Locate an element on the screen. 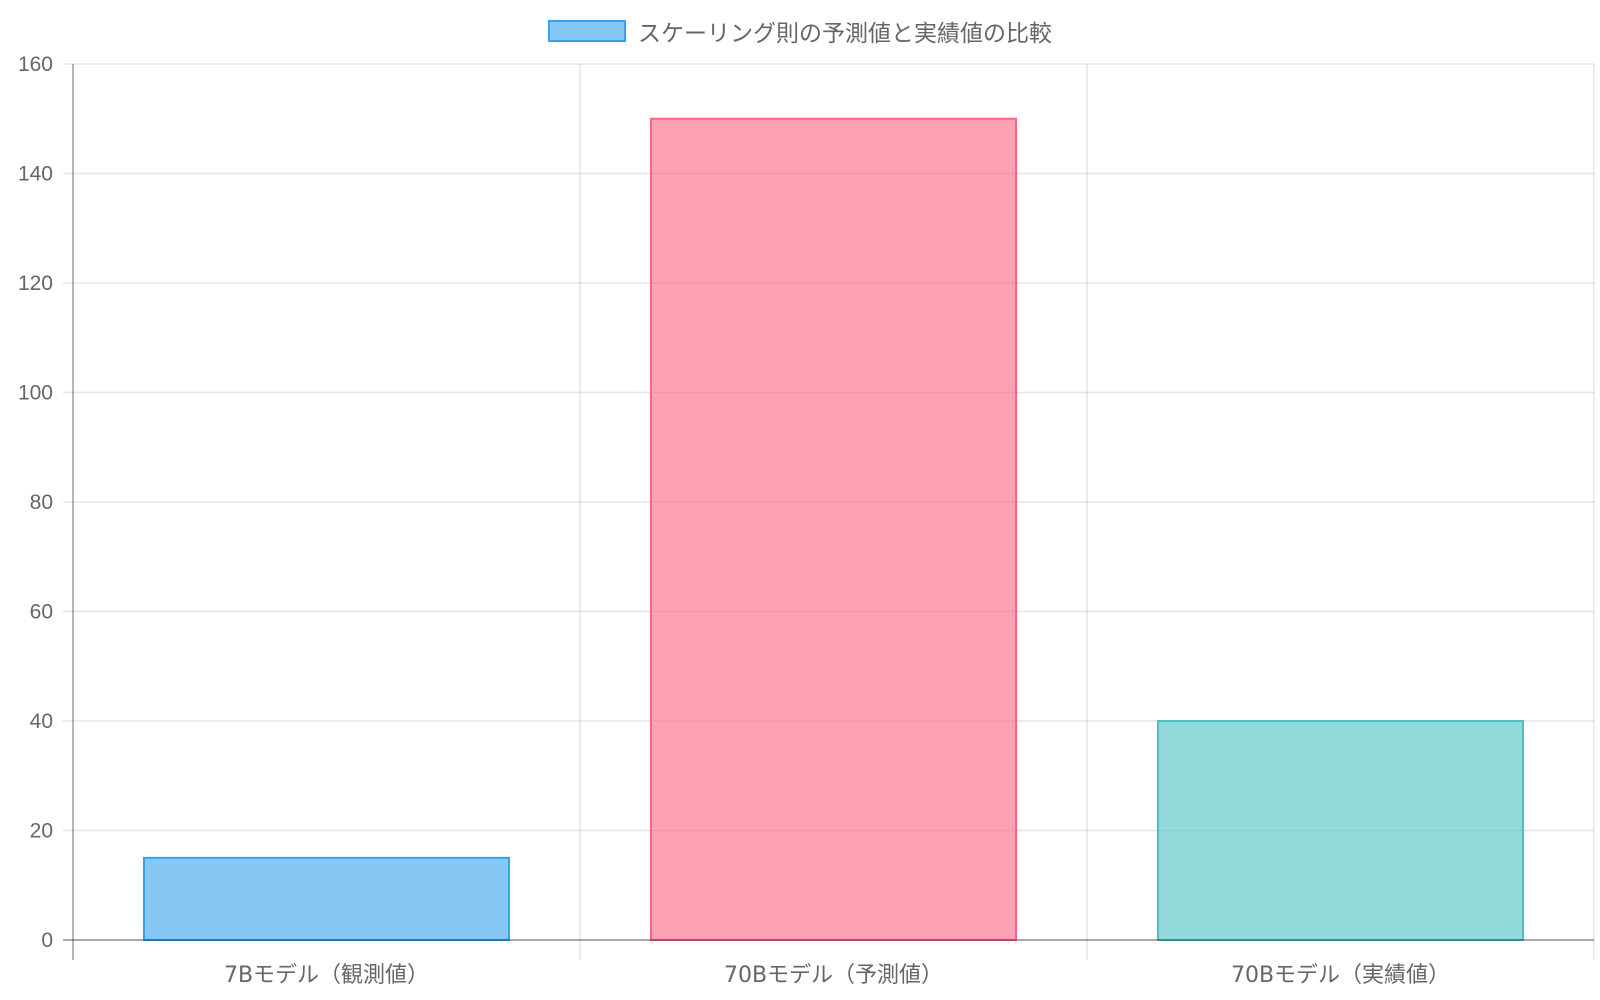  y-tick-label: 100 is located at coordinates (35, 393).